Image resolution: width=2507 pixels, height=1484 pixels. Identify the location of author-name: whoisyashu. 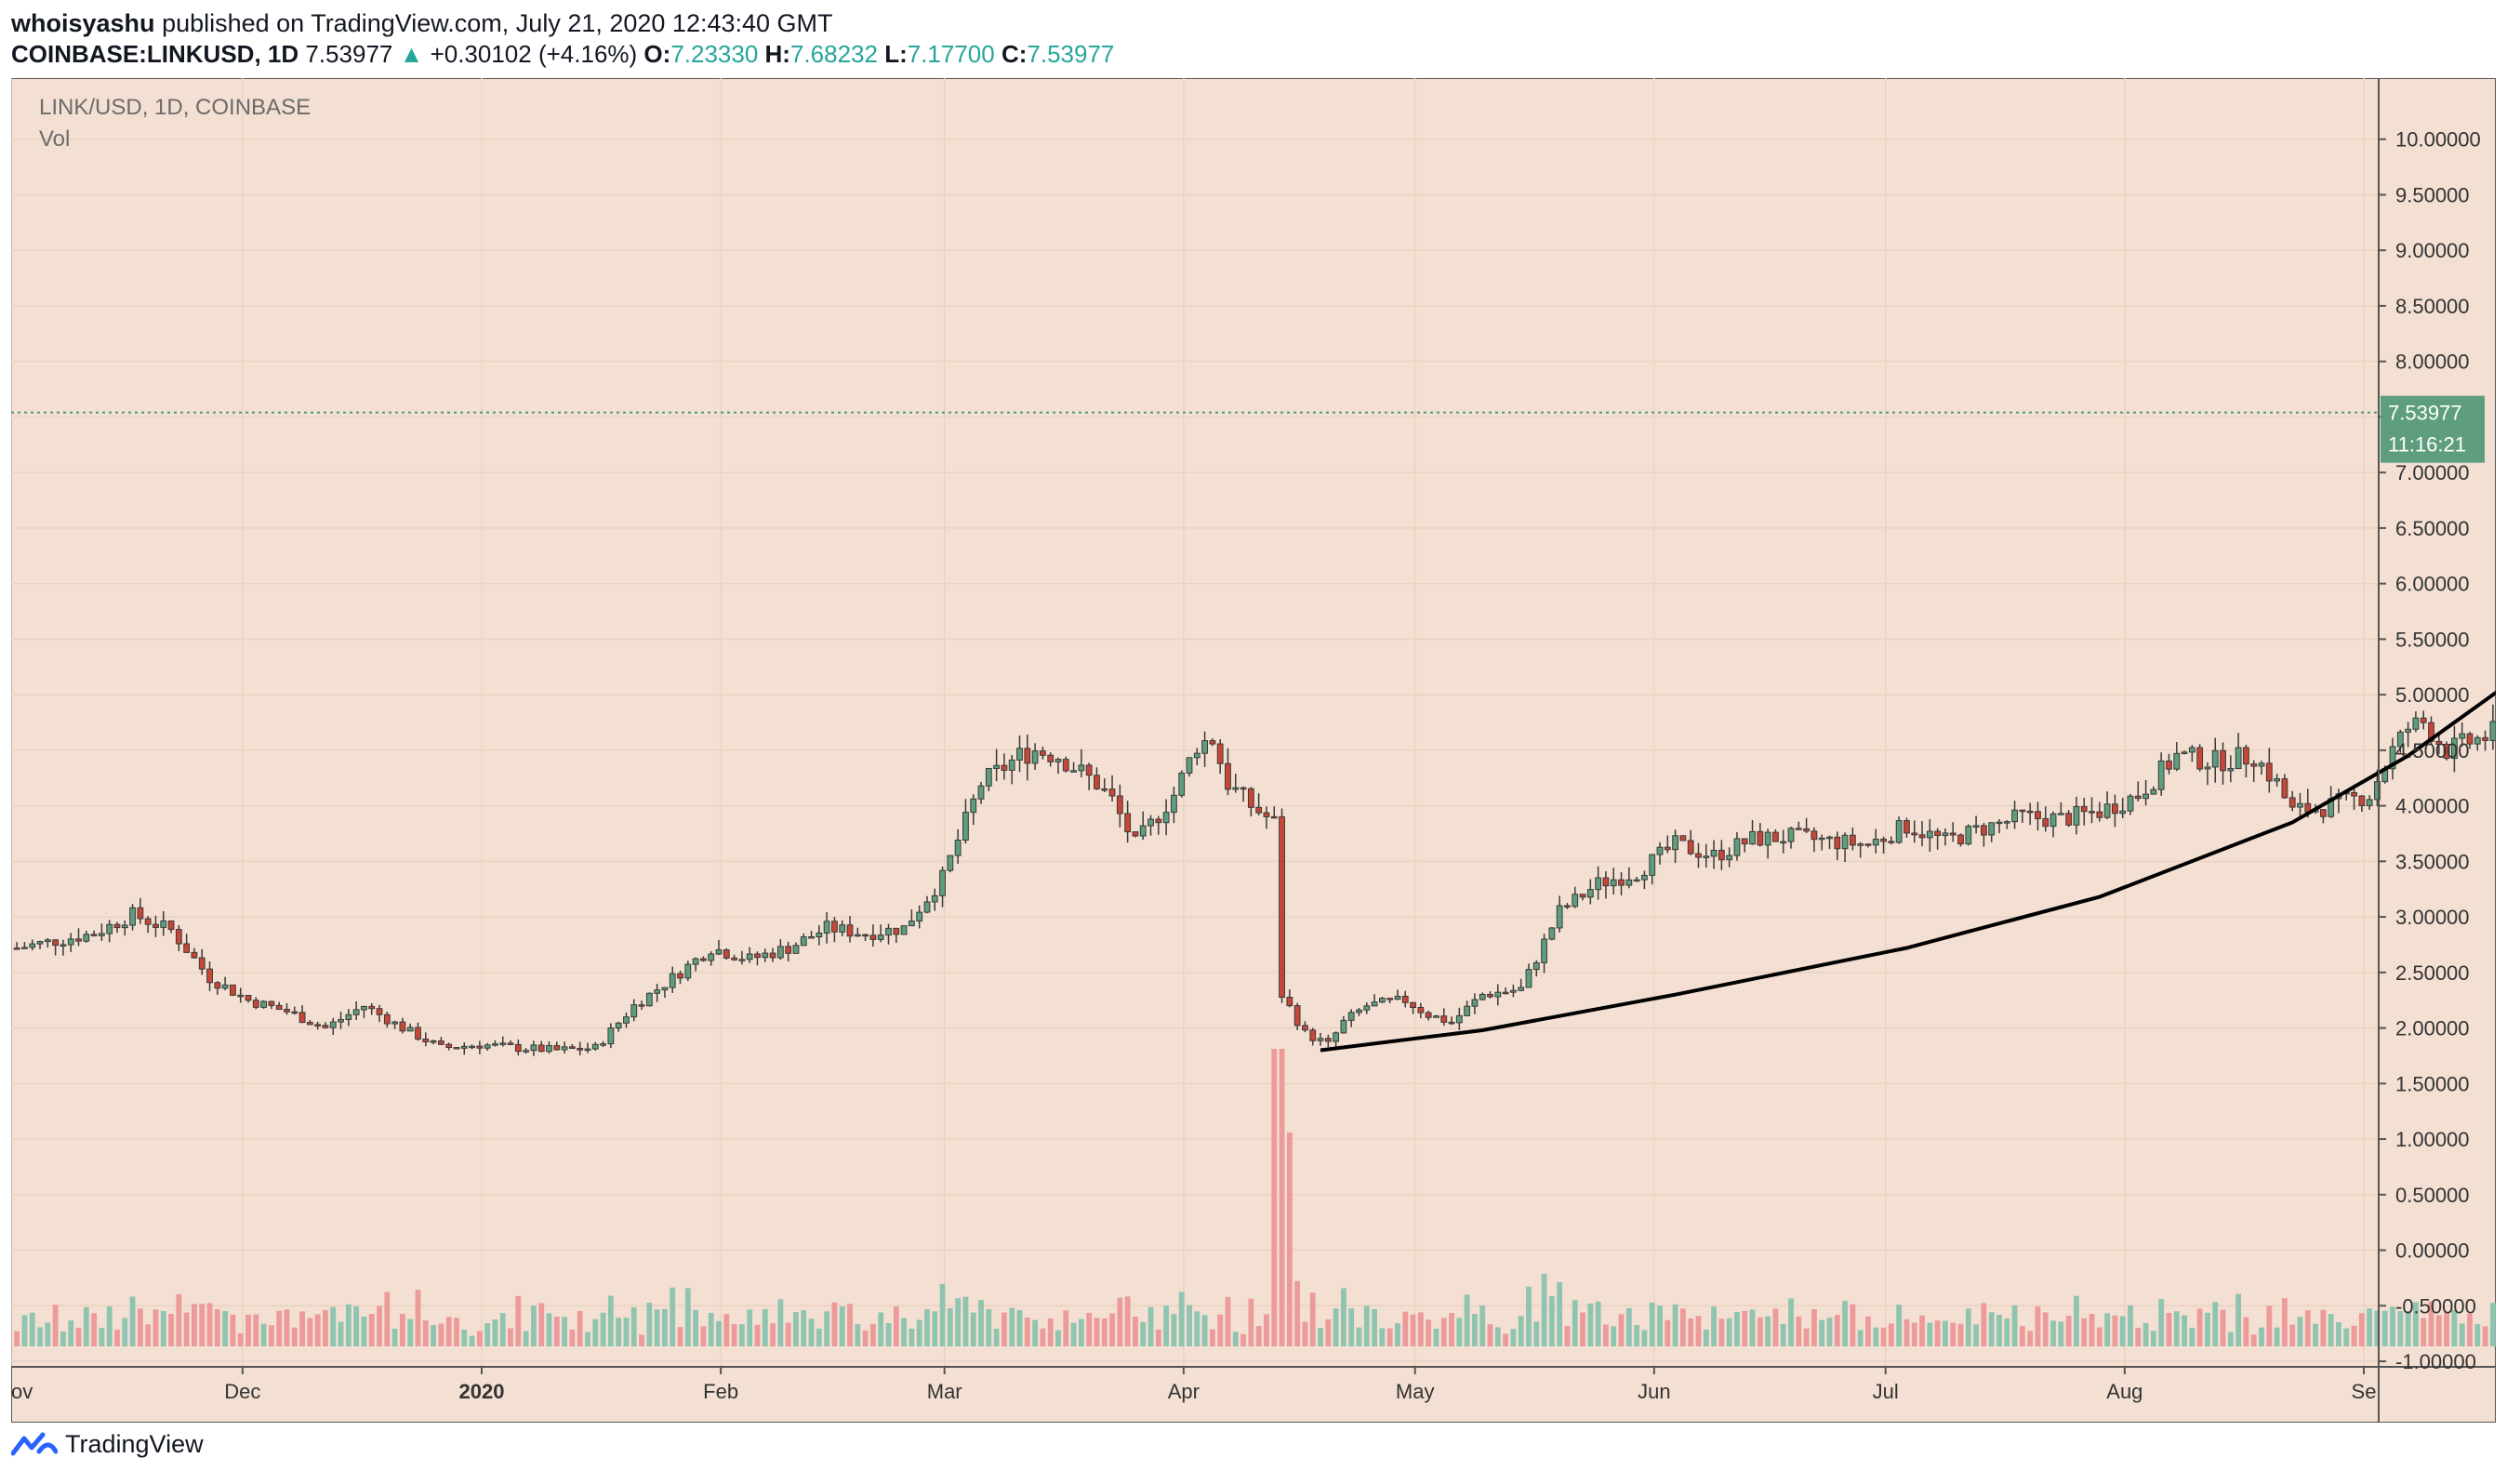
(83, 23).